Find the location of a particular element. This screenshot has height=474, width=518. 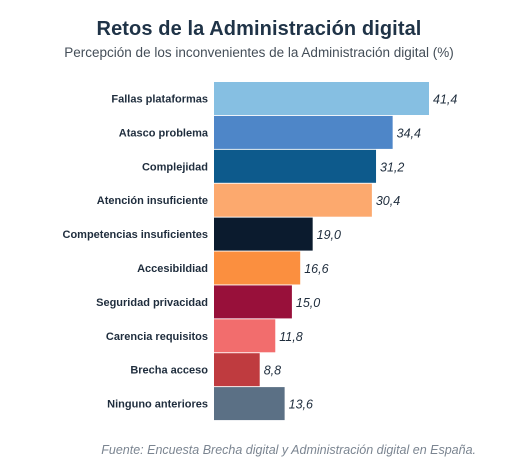

category-label-9: Ninguno anteriores is located at coordinates (157, 405).